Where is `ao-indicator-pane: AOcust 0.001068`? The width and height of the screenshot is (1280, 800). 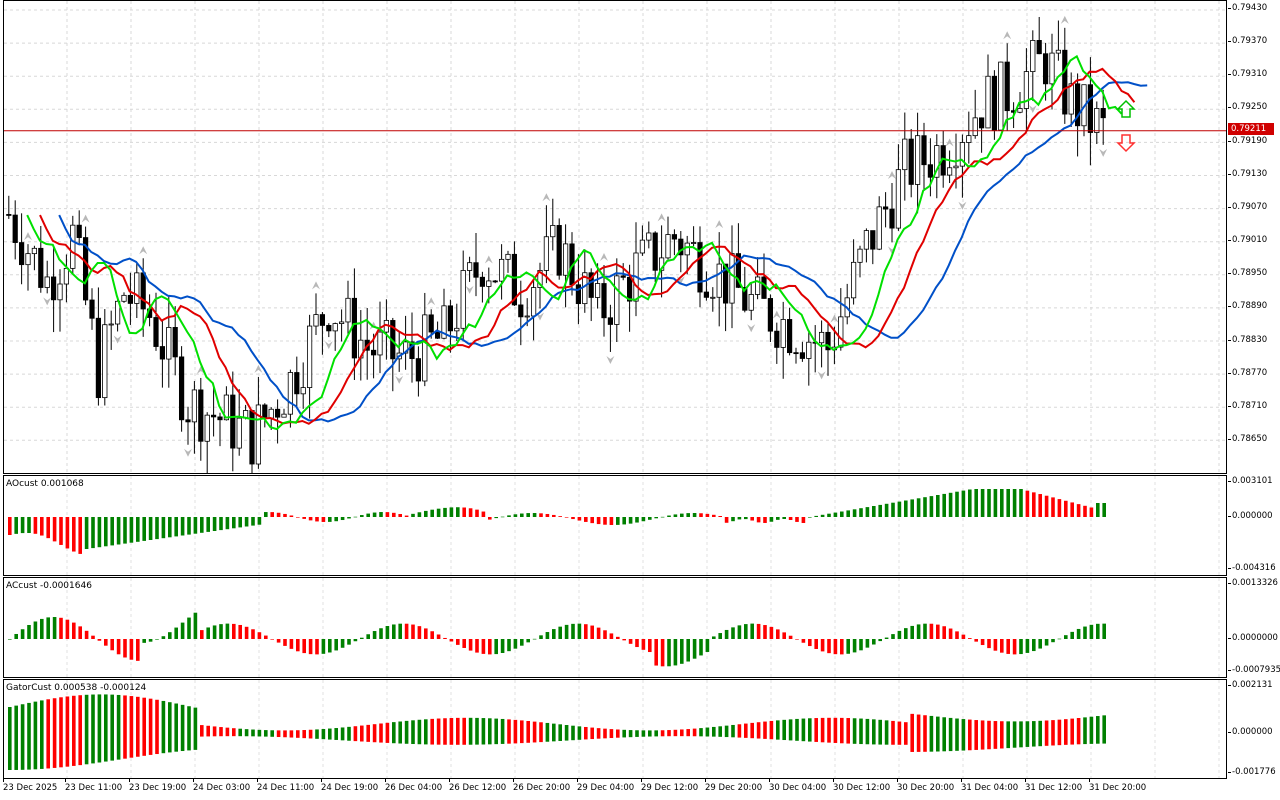 ao-indicator-pane: AOcust 0.001068 is located at coordinates (615, 525).